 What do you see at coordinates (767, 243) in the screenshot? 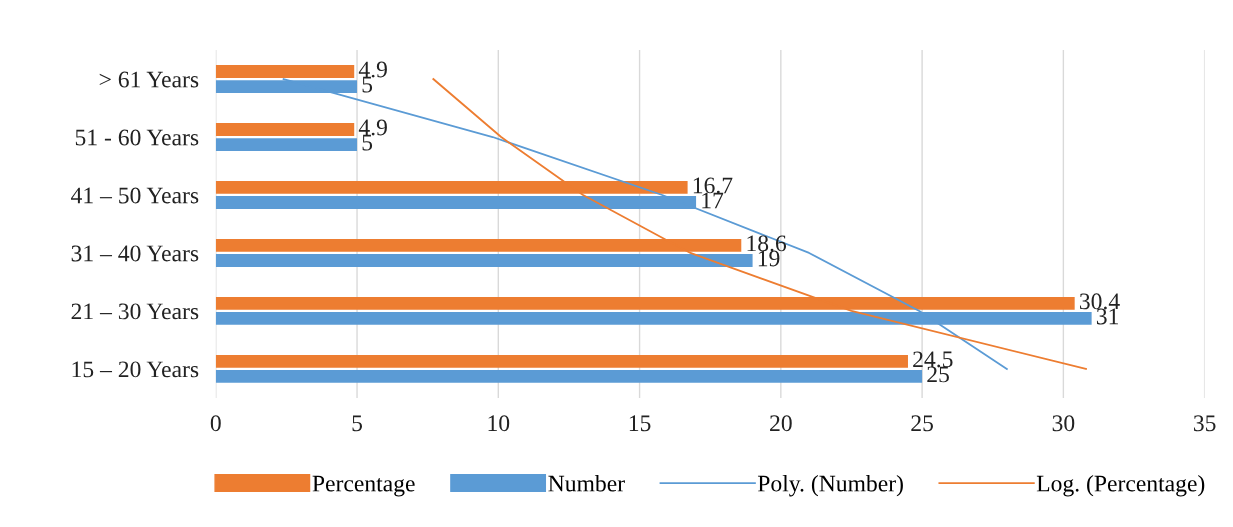
I see `data-label: 18.6` at bounding box center [767, 243].